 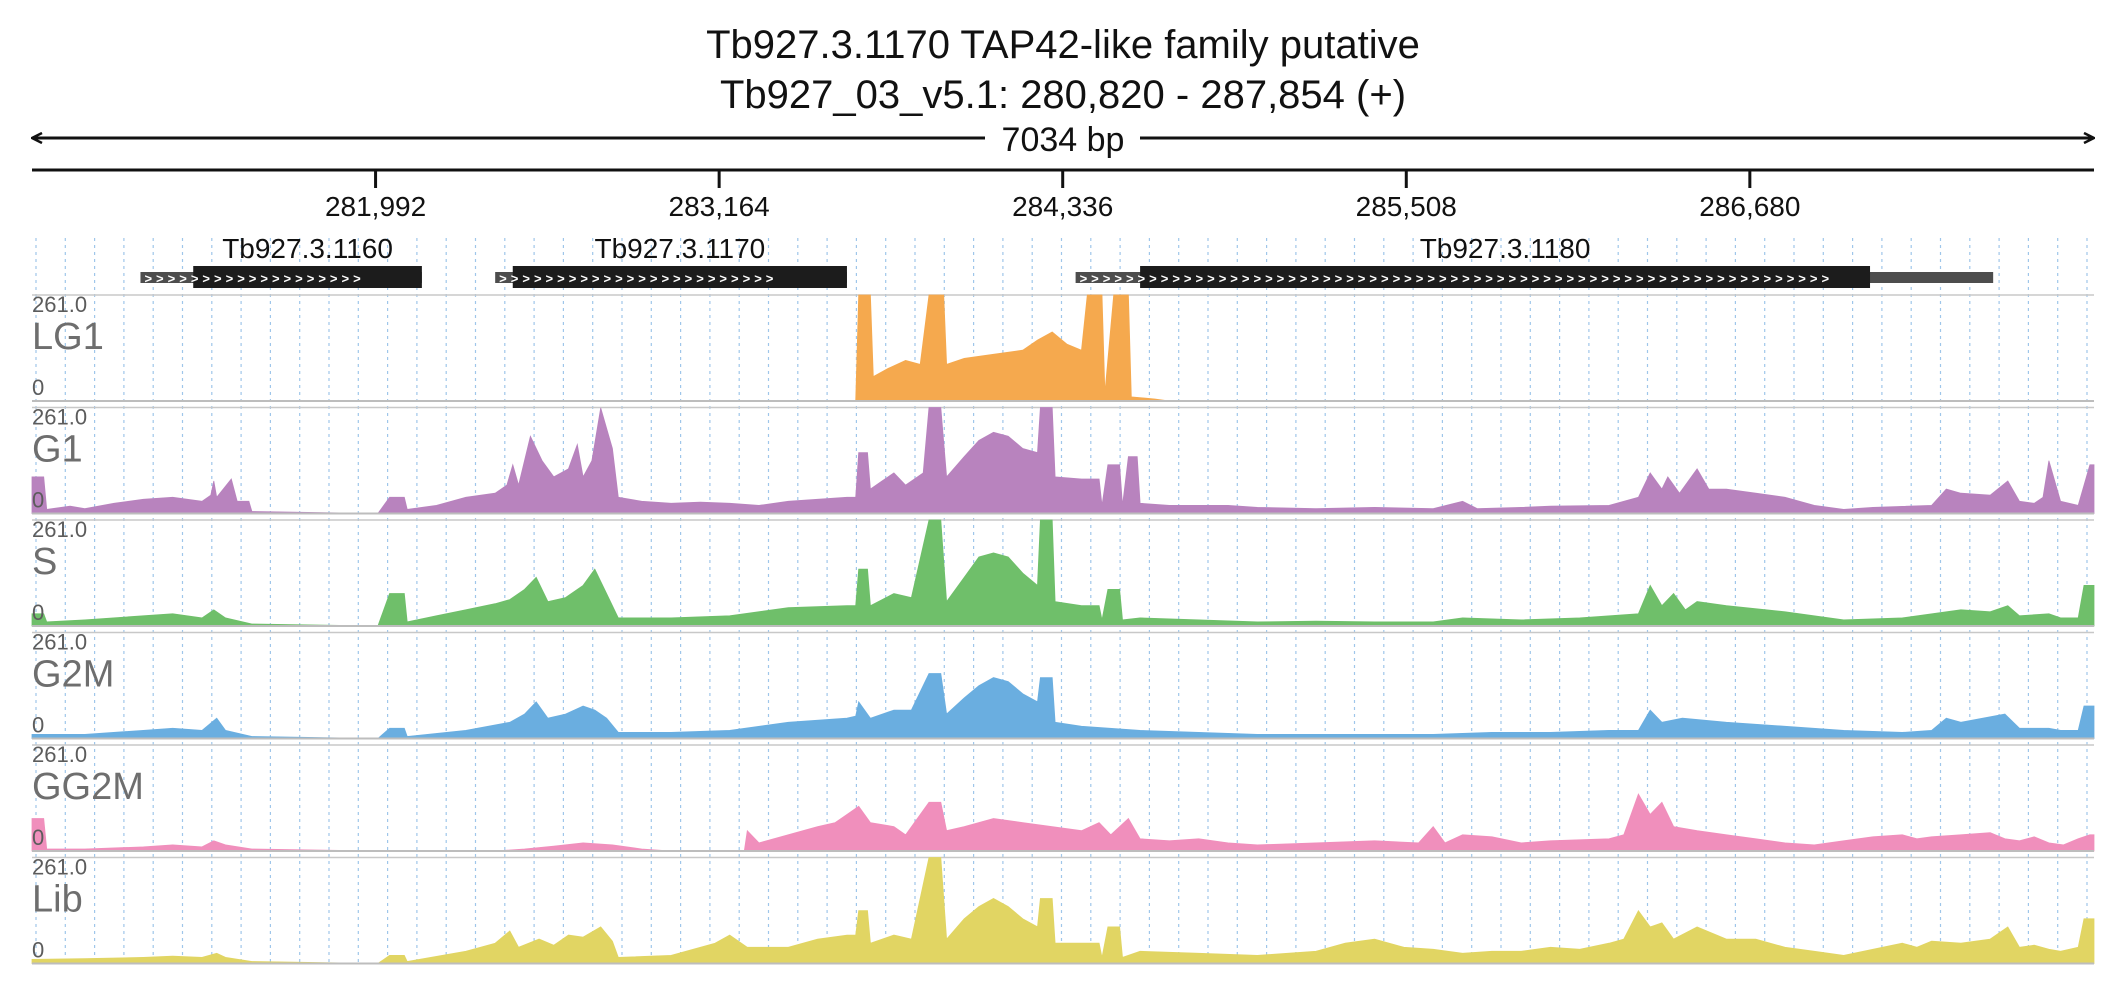 What do you see at coordinates (638, 278) in the screenshot?
I see `strand-arrows: >>>>>>>>>>>>>>>>>>>>>>>>` at bounding box center [638, 278].